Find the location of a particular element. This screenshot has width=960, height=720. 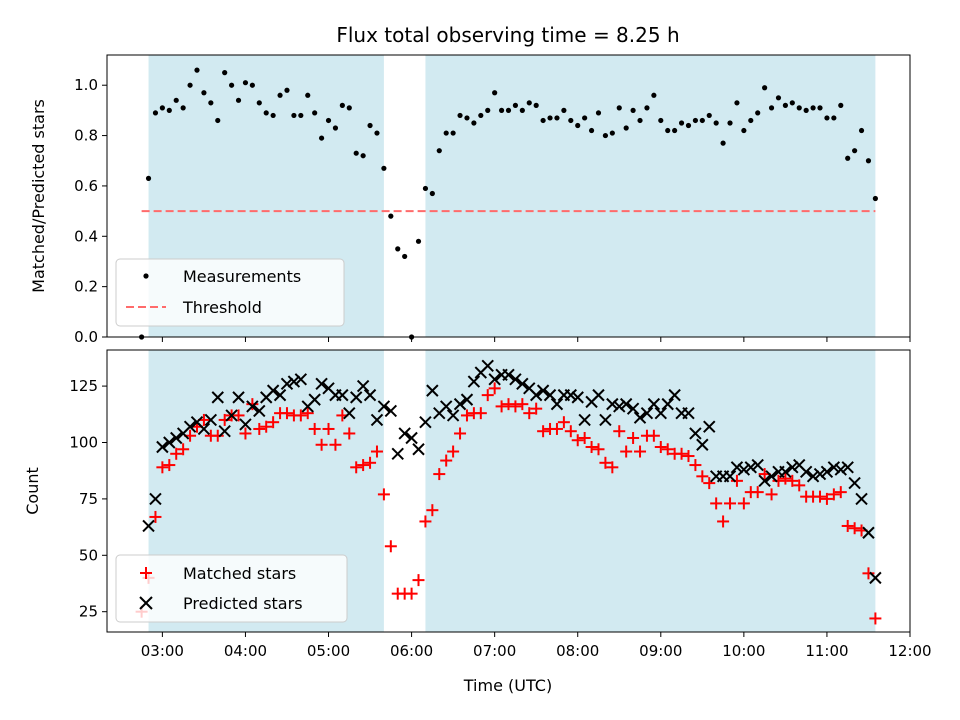

bottom-x-axis-label: Time (UTC) is located at coordinates (507, 685).